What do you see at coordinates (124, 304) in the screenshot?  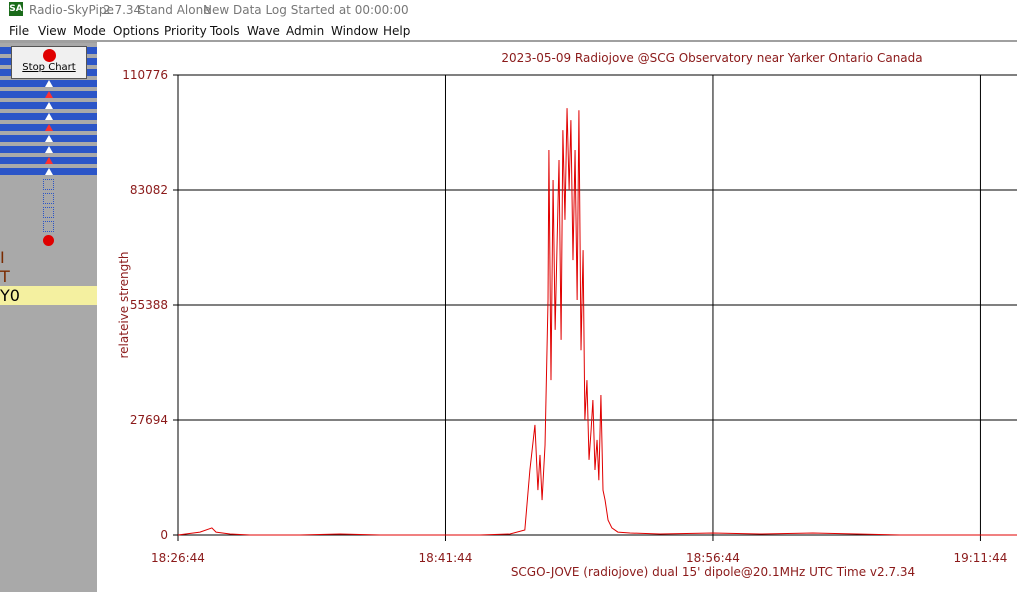 I see `y-axis-label: relateive strength` at bounding box center [124, 304].